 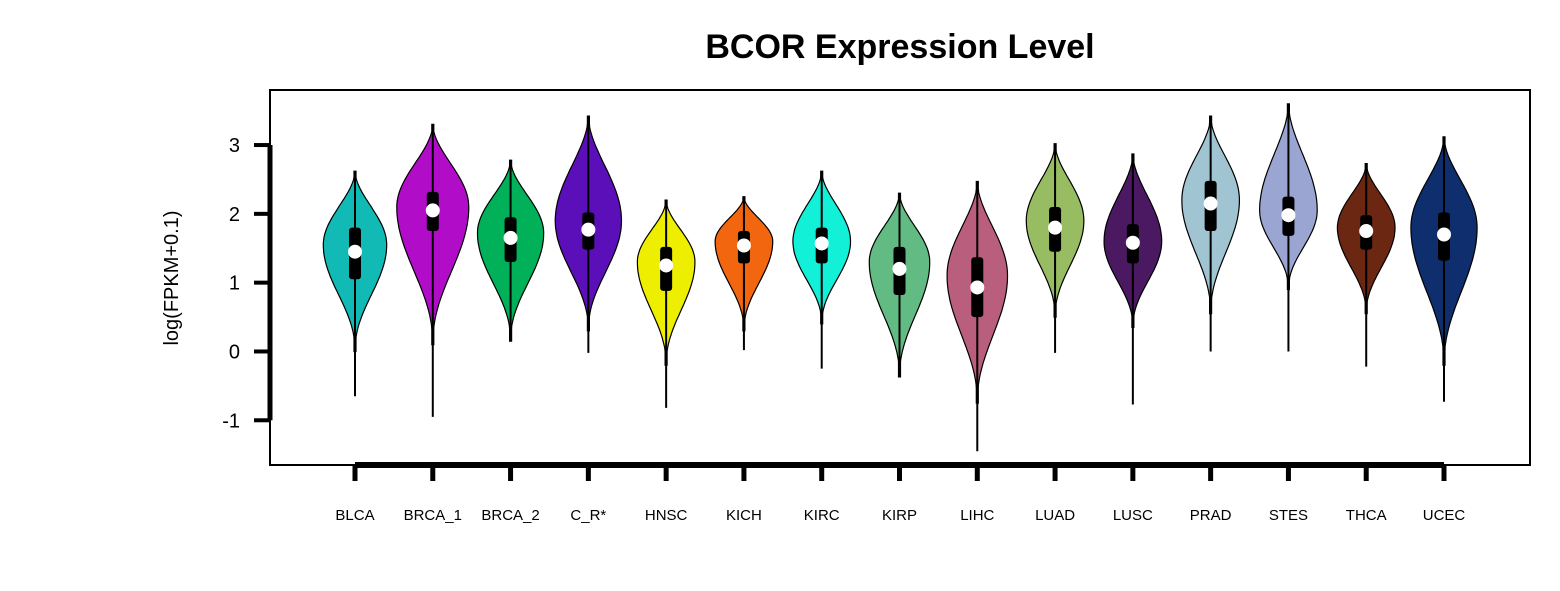 What do you see at coordinates (899, 285) in the screenshot?
I see `violin-kirp` at bounding box center [899, 285].